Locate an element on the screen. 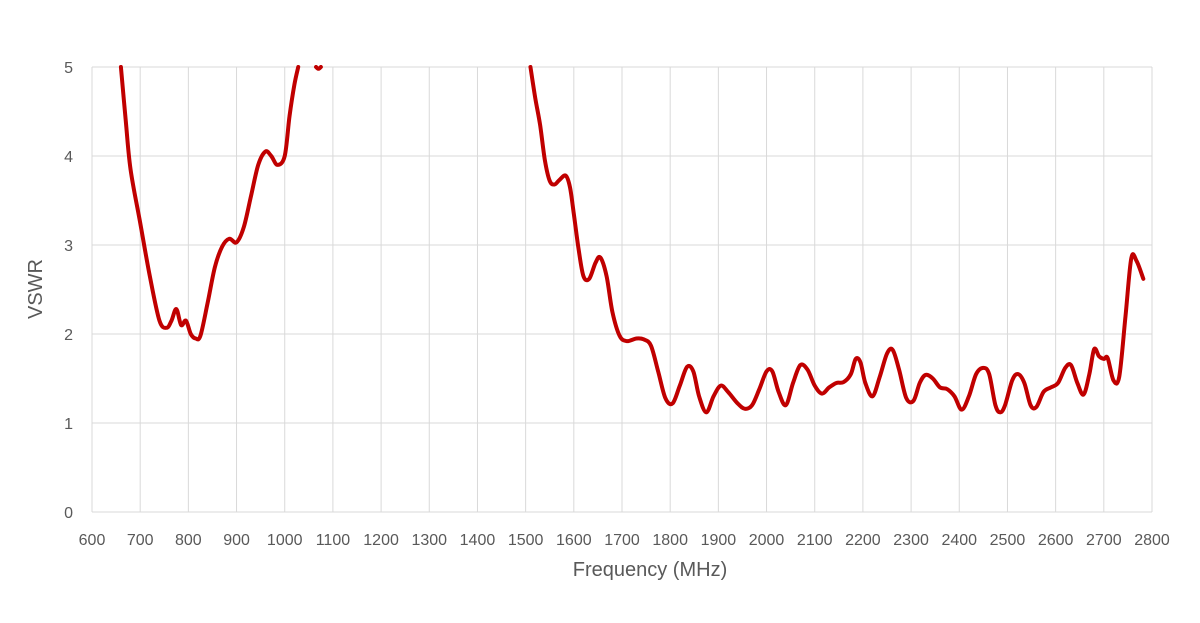  x-tick-label: 1600 is located at coordinates (574, 540).